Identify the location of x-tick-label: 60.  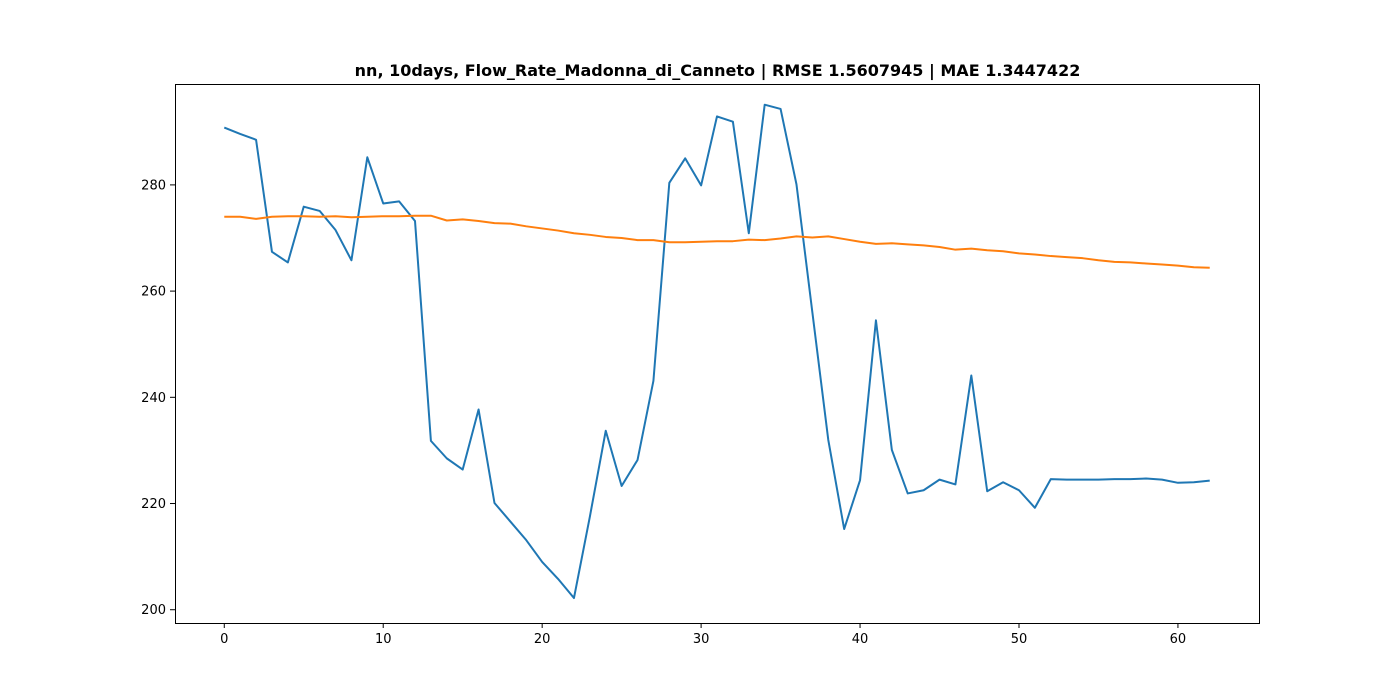
(1178, 639).